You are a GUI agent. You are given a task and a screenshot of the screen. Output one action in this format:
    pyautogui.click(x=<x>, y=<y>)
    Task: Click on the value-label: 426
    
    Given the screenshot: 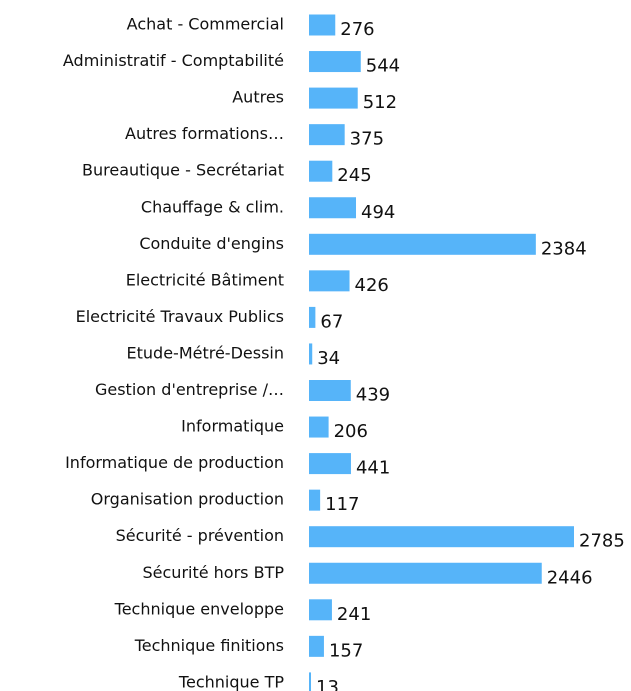 What is the action you would take?
    pyautogui.click(x=372, y=285)
    